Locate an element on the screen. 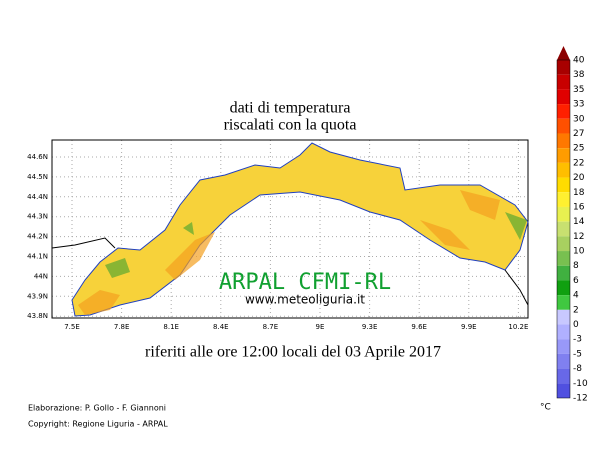 The width and height of the screenshot is (600, 464). lat-label: 44.2N is located at coordinates (37, 237).